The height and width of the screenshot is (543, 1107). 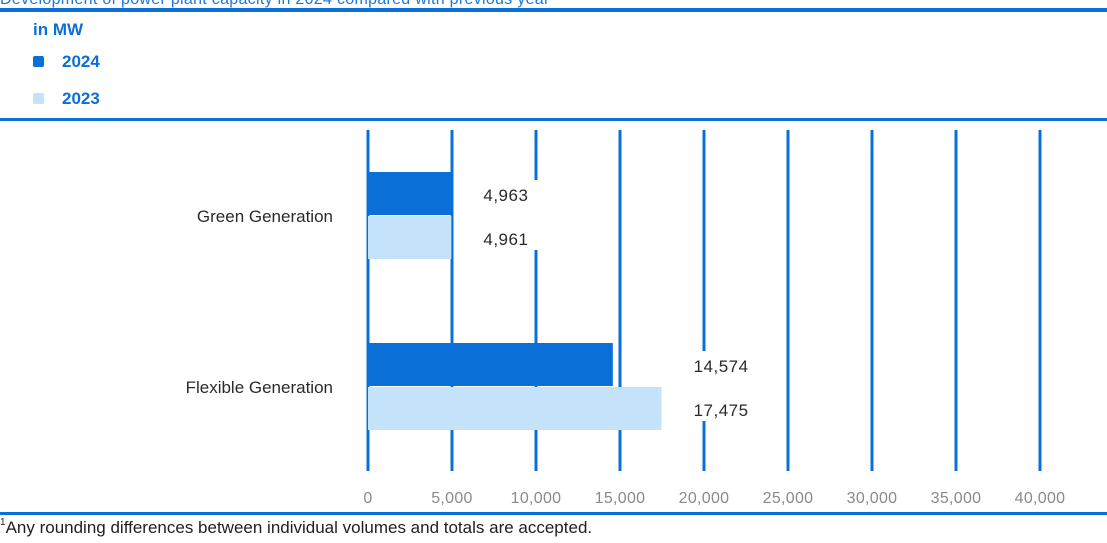 I want to click on x-tick-label: 35,000, so click(x=956, y=498).